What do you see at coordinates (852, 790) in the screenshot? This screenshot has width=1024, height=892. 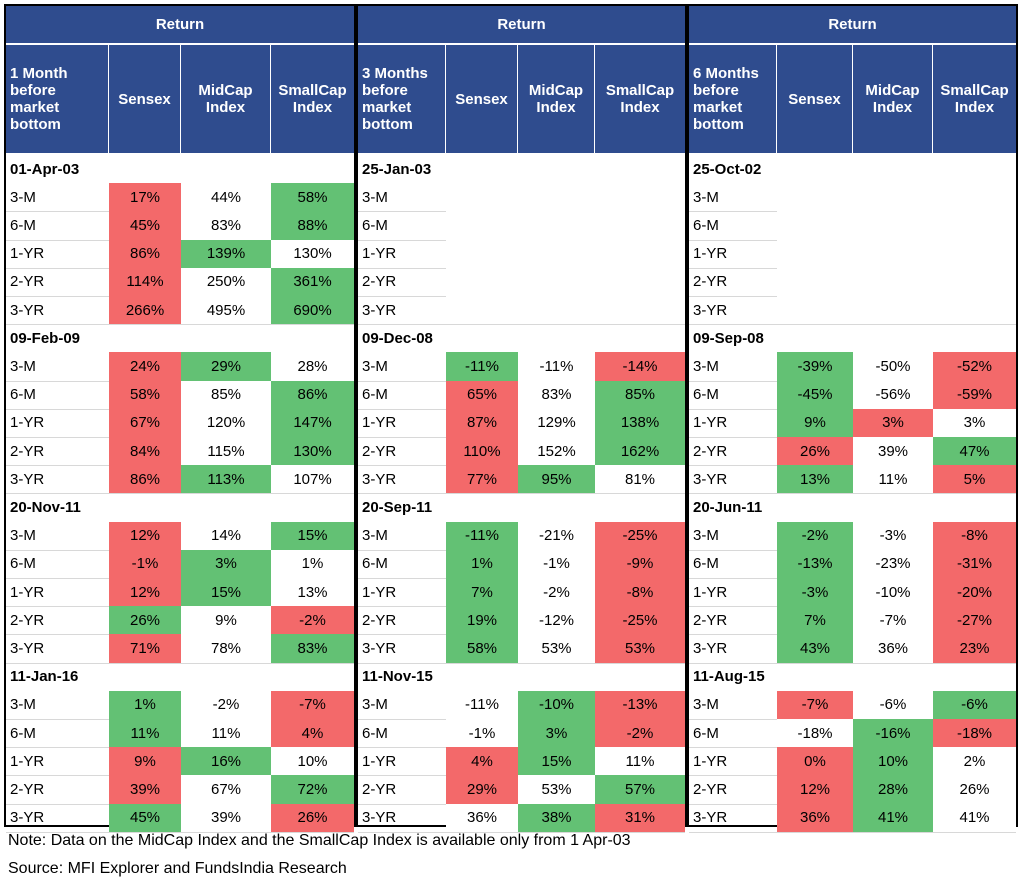 I see `table-row: 2-YR 12% 28% 26%` at bounding box center [852, 790].